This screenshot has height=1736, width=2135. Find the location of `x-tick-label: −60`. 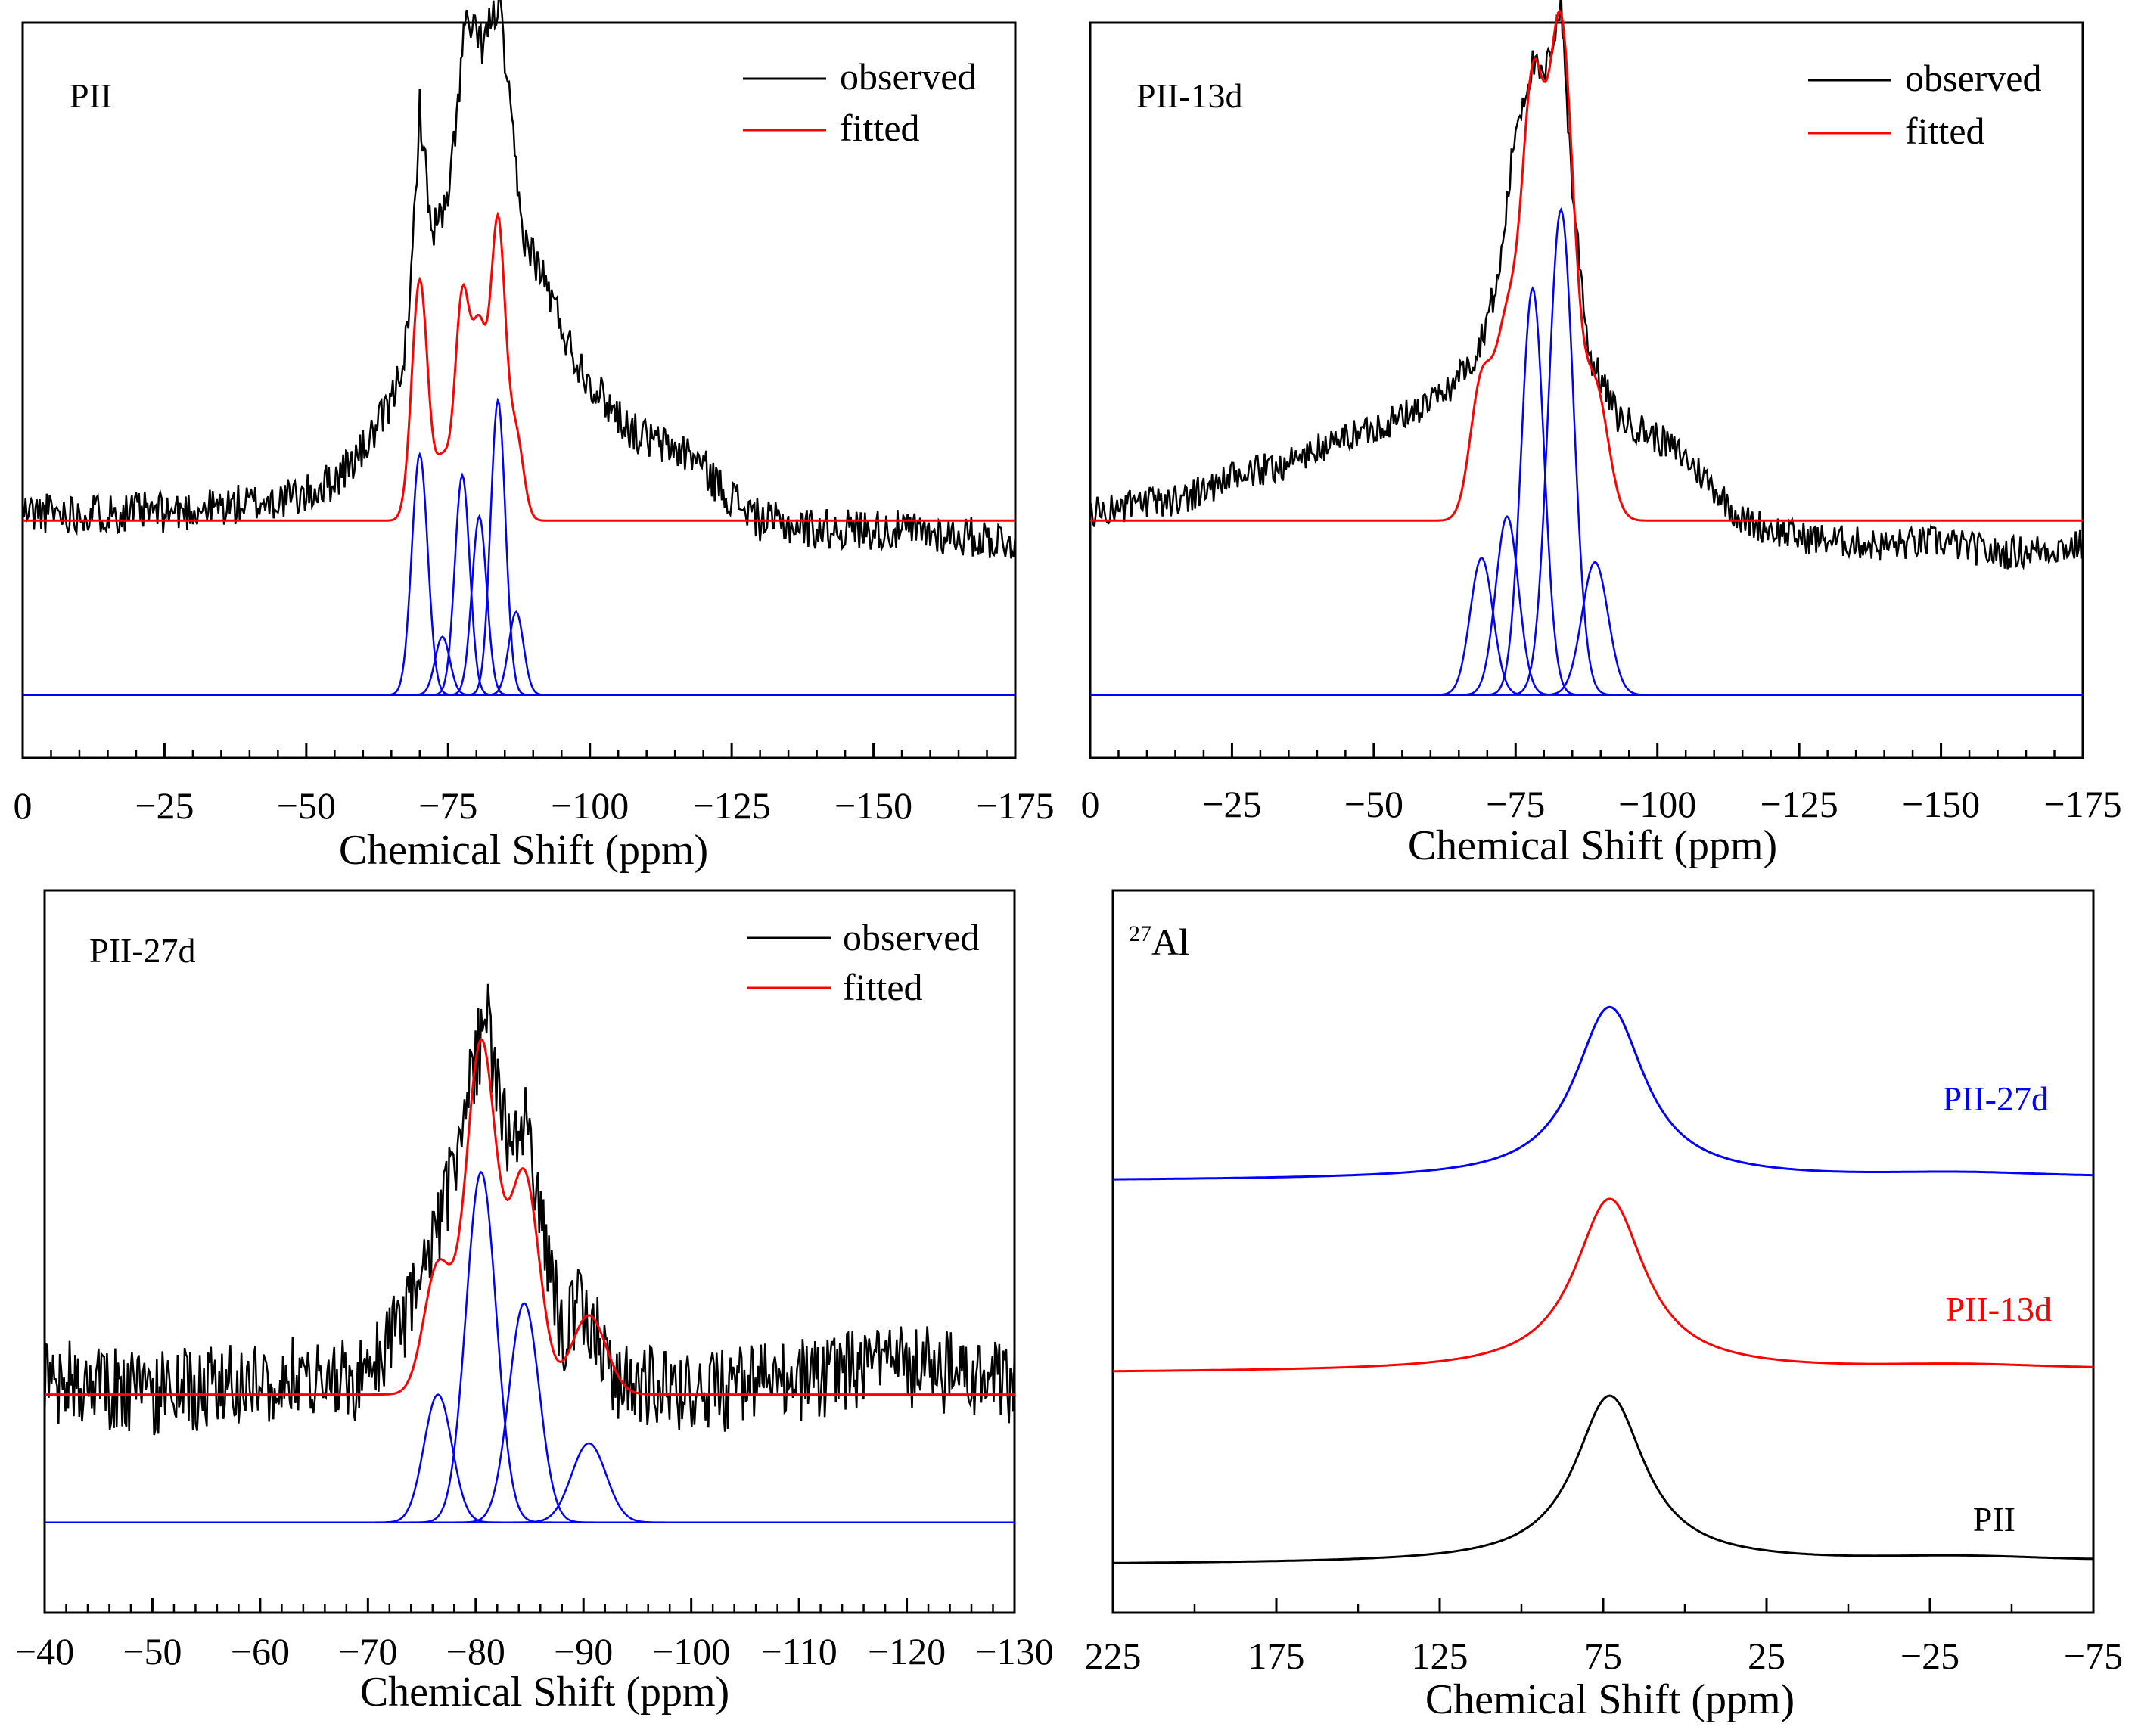

x-tick-label: −60 is located at coordinates (260, 1651).